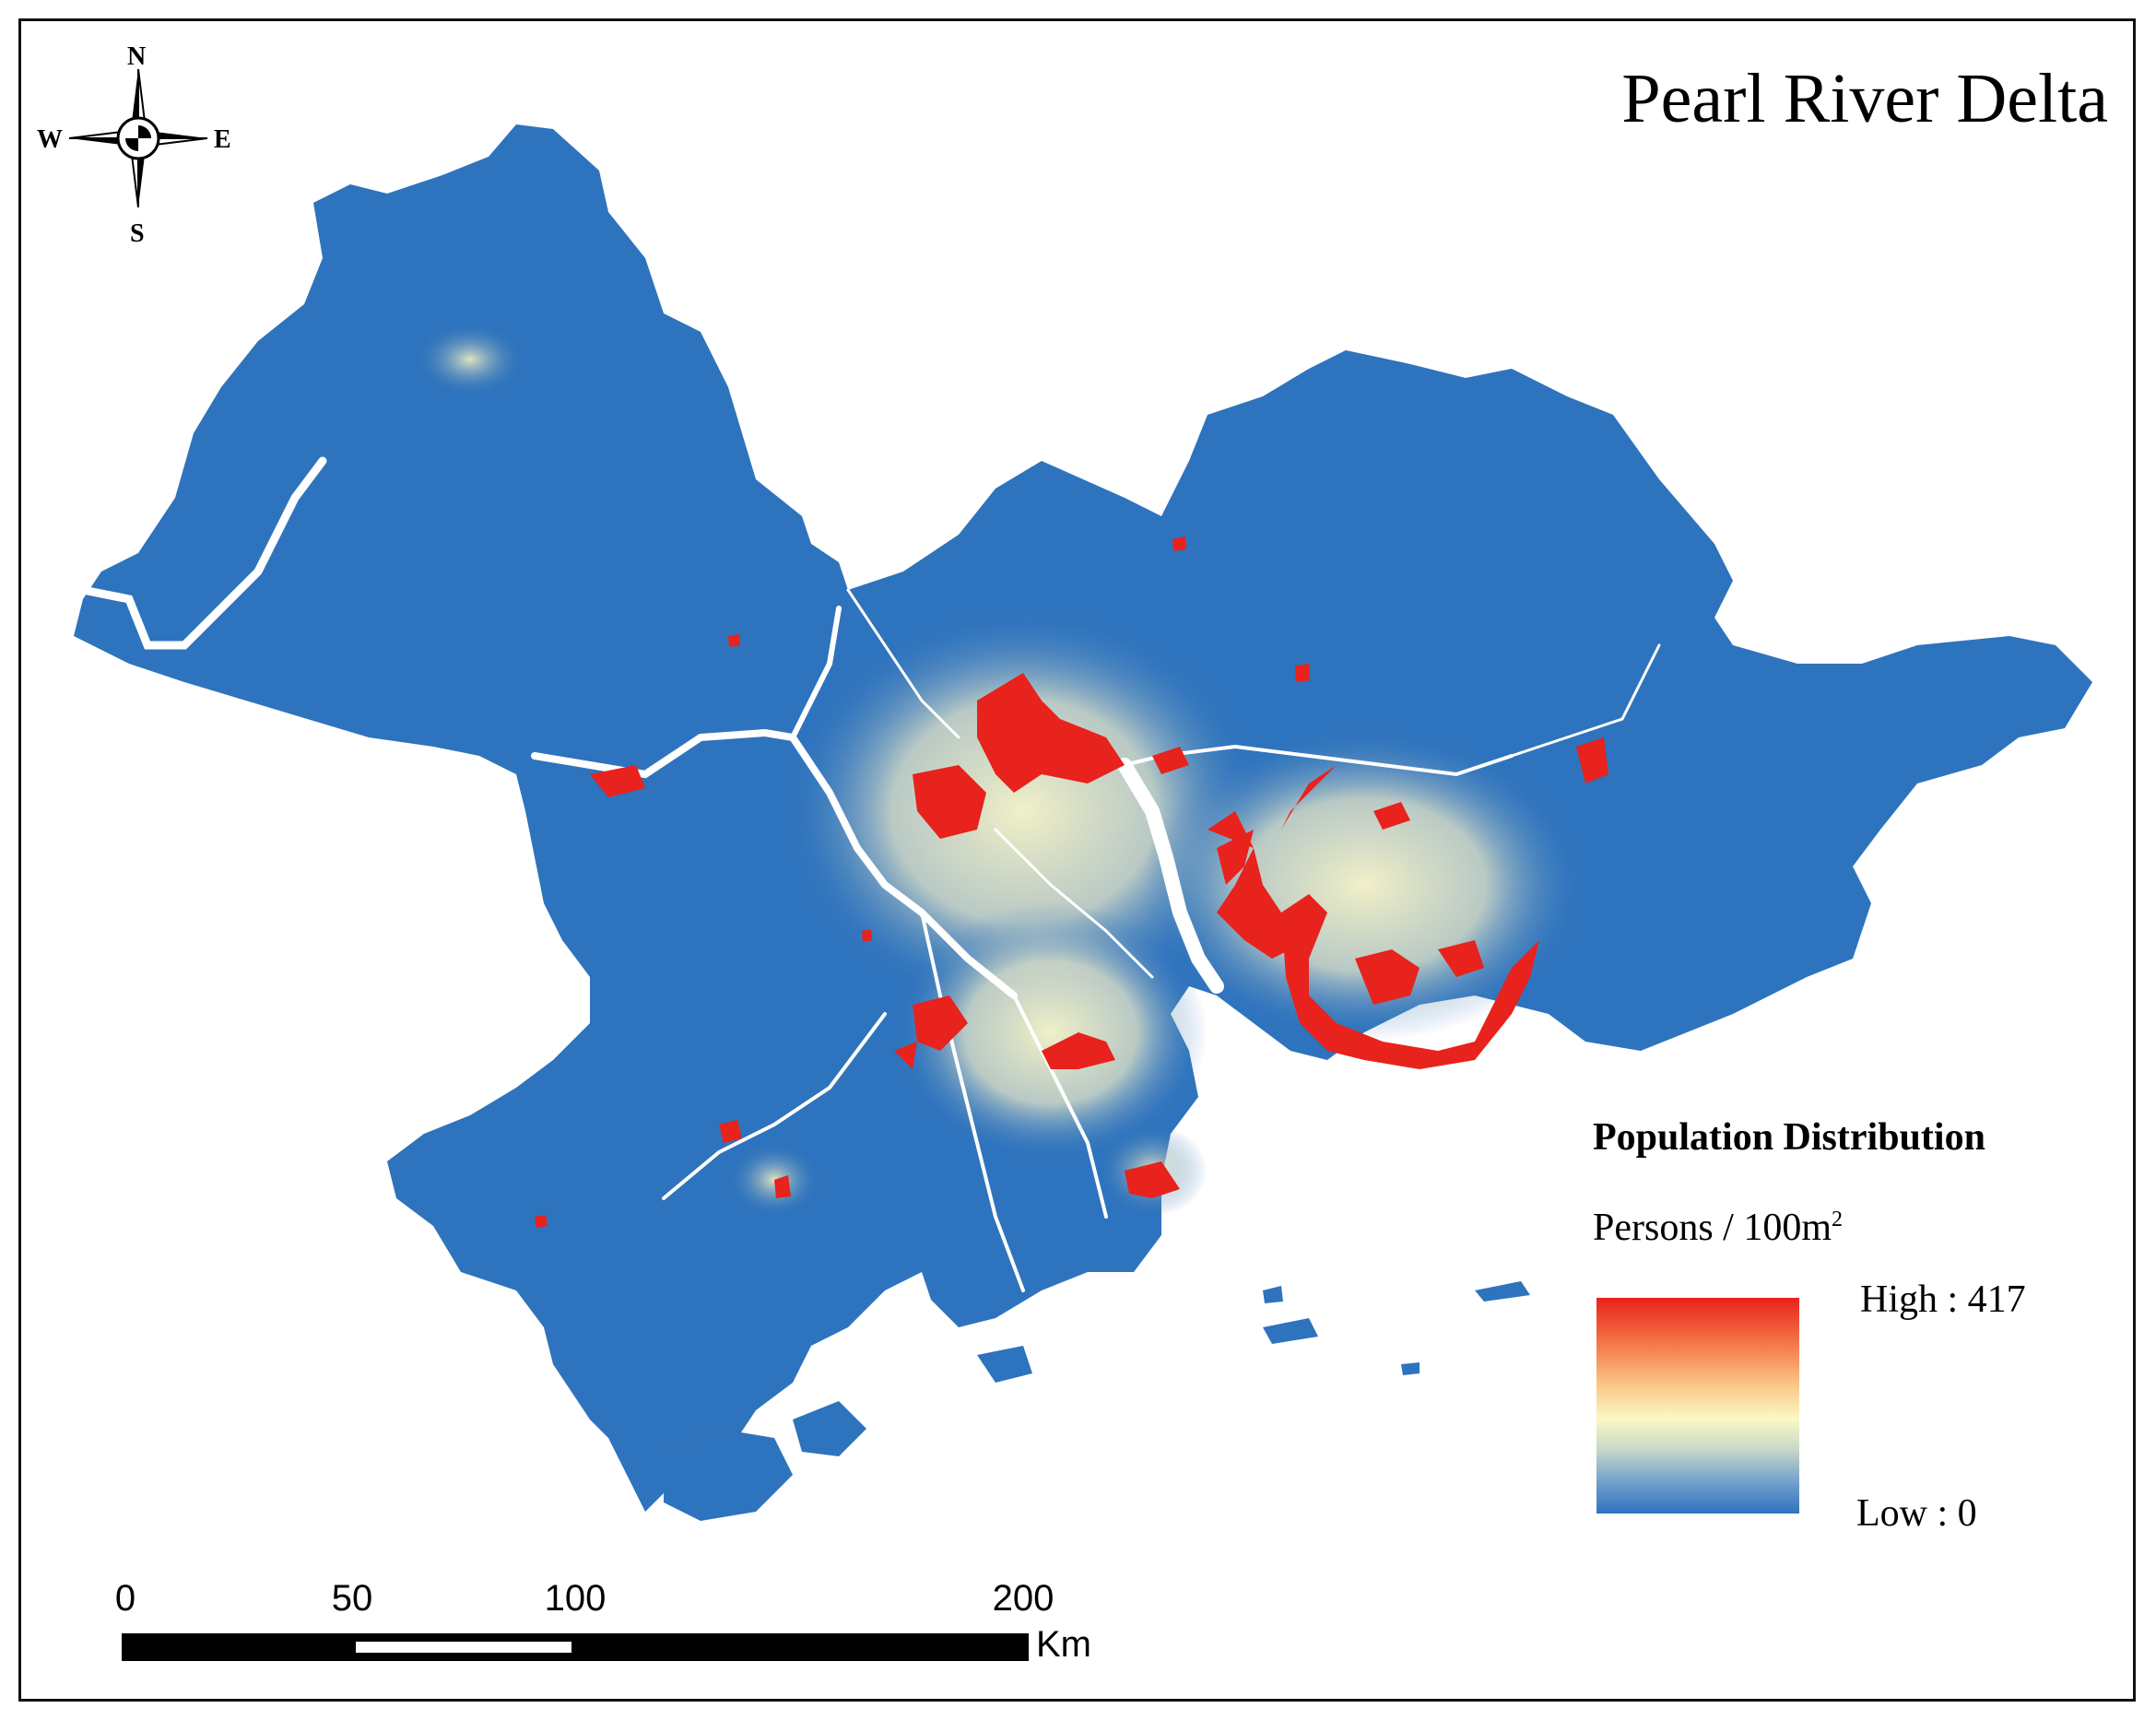  Describe the element at coordinates (137, 57) in the screenshot. I see `compass-north-label: N` at that location.